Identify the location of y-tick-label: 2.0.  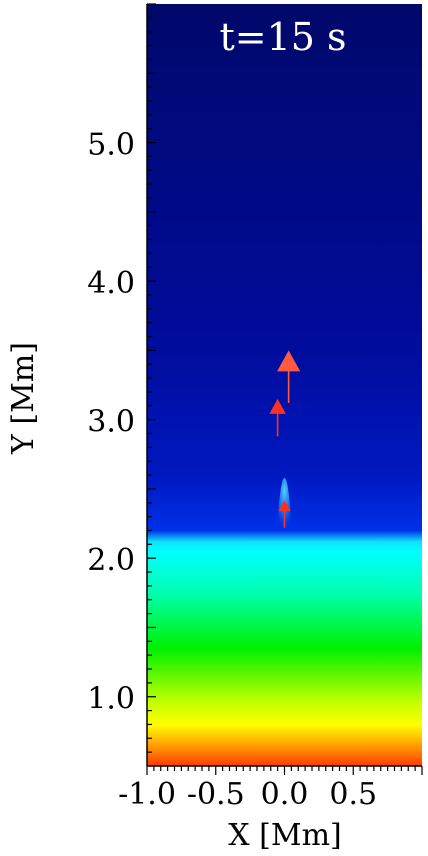
(111, 560).